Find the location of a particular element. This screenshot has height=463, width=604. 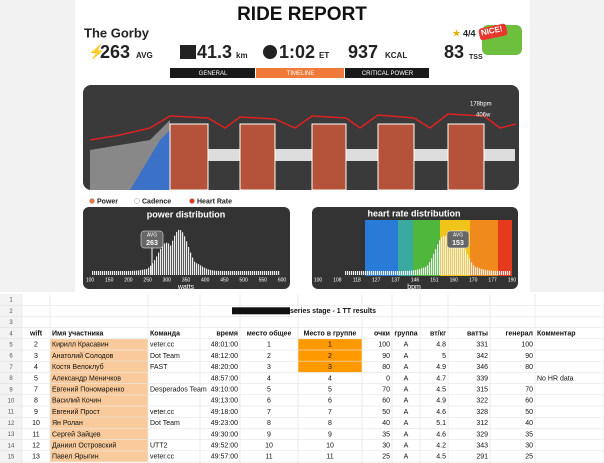

hr-distribution-title: heart rate distribution is located at coordinates (413, 213).